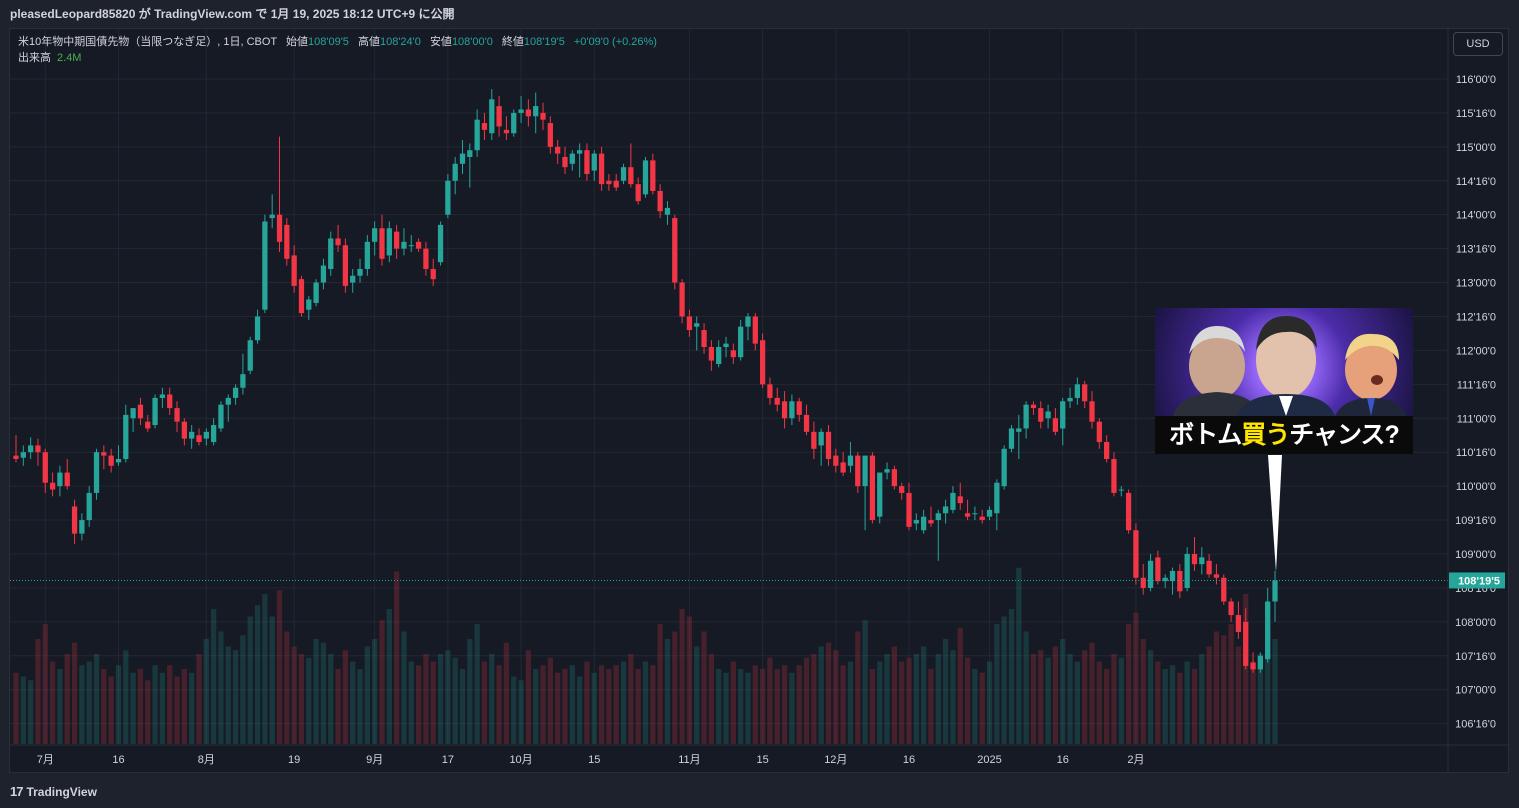 The image size is (1519, 808). I want to click on x-tick-label: 19, so click(294, 760).